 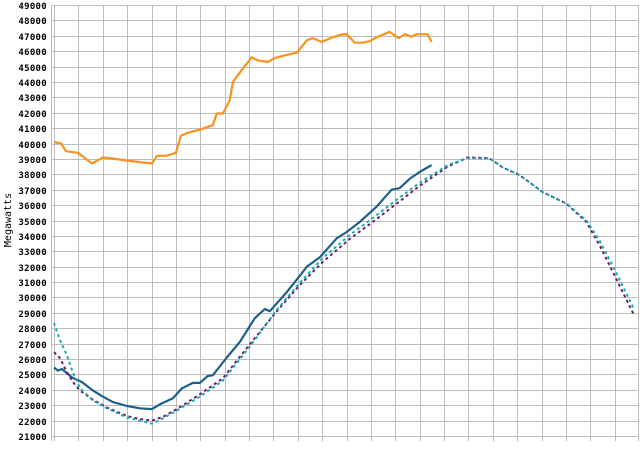 I want to click on y-tick-label: 27000, so click(x=32, y=346).